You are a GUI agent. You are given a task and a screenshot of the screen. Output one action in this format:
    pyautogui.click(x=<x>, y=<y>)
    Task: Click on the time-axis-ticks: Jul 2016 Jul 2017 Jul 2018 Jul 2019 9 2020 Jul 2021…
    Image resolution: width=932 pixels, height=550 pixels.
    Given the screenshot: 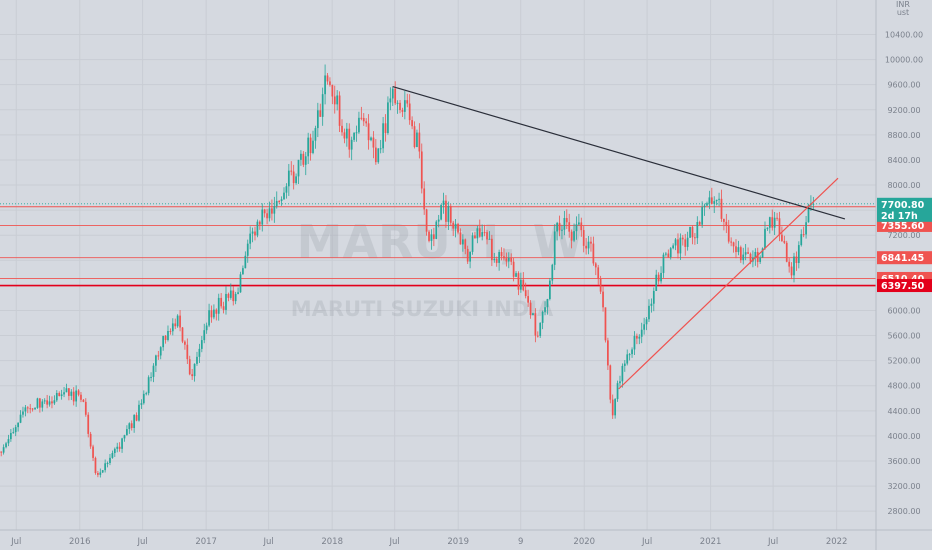 What is the action you would take?
    pyautogui.click(x=428, y=542)
    